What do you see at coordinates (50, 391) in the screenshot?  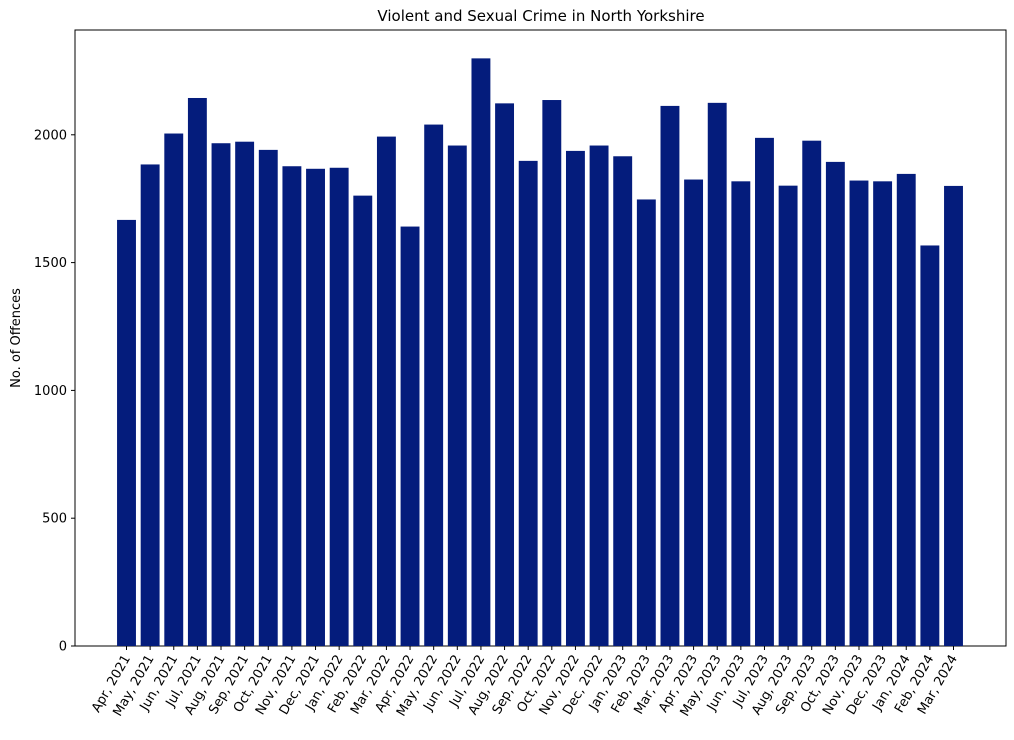 I see `y-tick-label: 1000` at bounding box center [50, 391].